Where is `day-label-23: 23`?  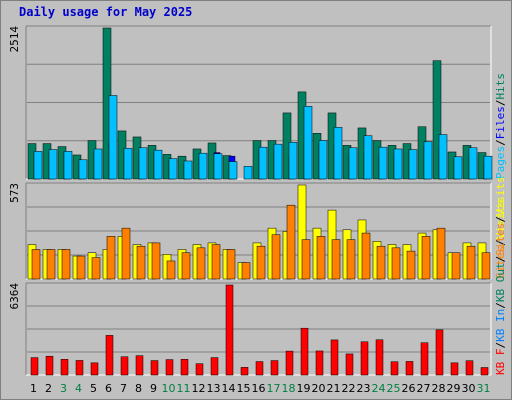 day-label-23: 23 is located at coordinates (364, 388).